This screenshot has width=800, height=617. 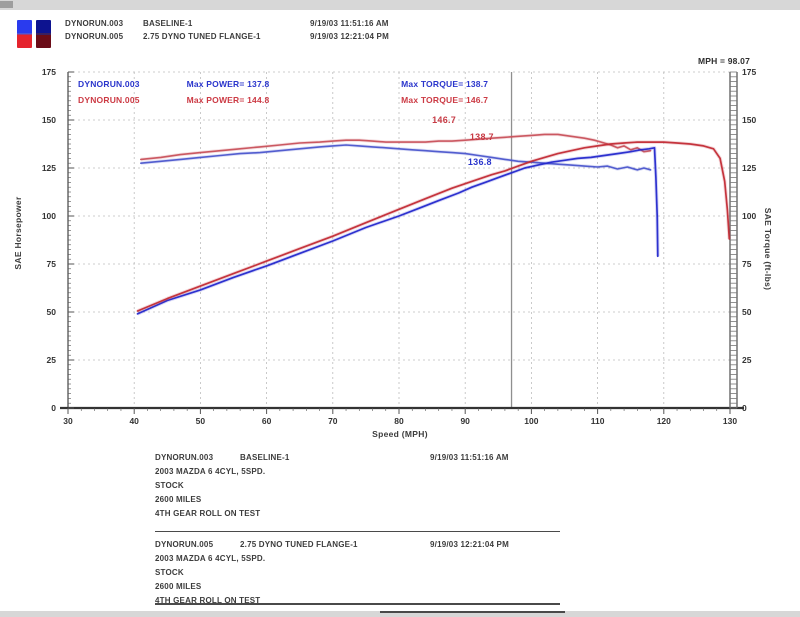 What do you see at coordinates (228, 84) in the screenshot?
I see `legend-max-power: Max POWER= 137.8` at bounding box center [228, 84].